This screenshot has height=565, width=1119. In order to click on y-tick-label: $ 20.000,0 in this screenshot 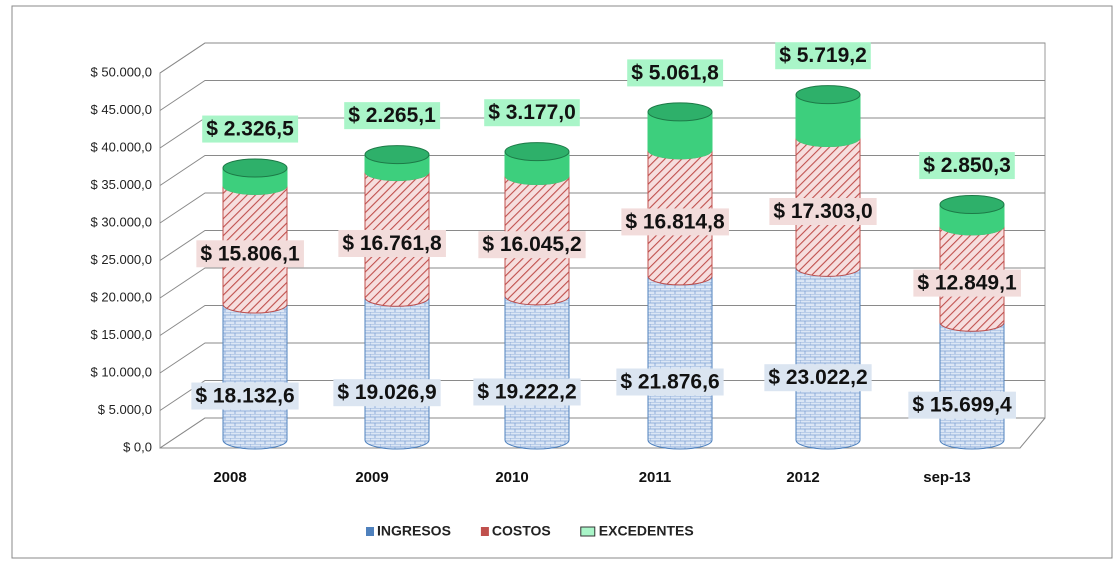, I will do `click(121, 296)`.